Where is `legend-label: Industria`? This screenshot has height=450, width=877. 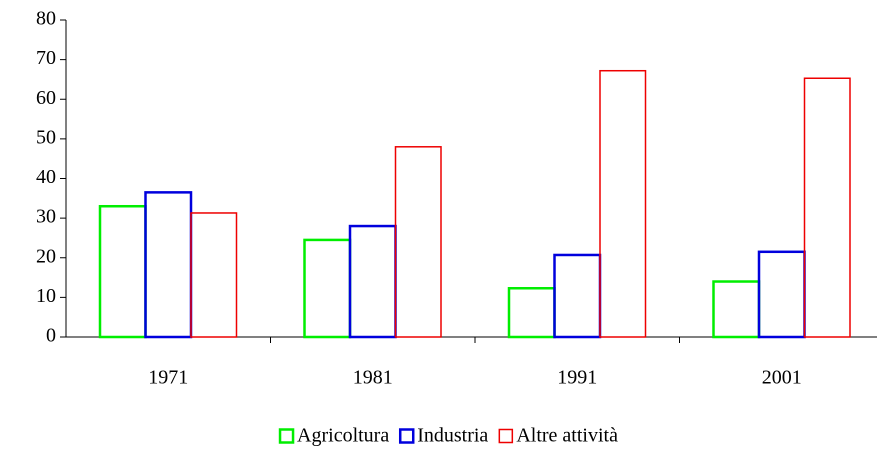 legend-label: Industria is located at coordinates (452, 436).